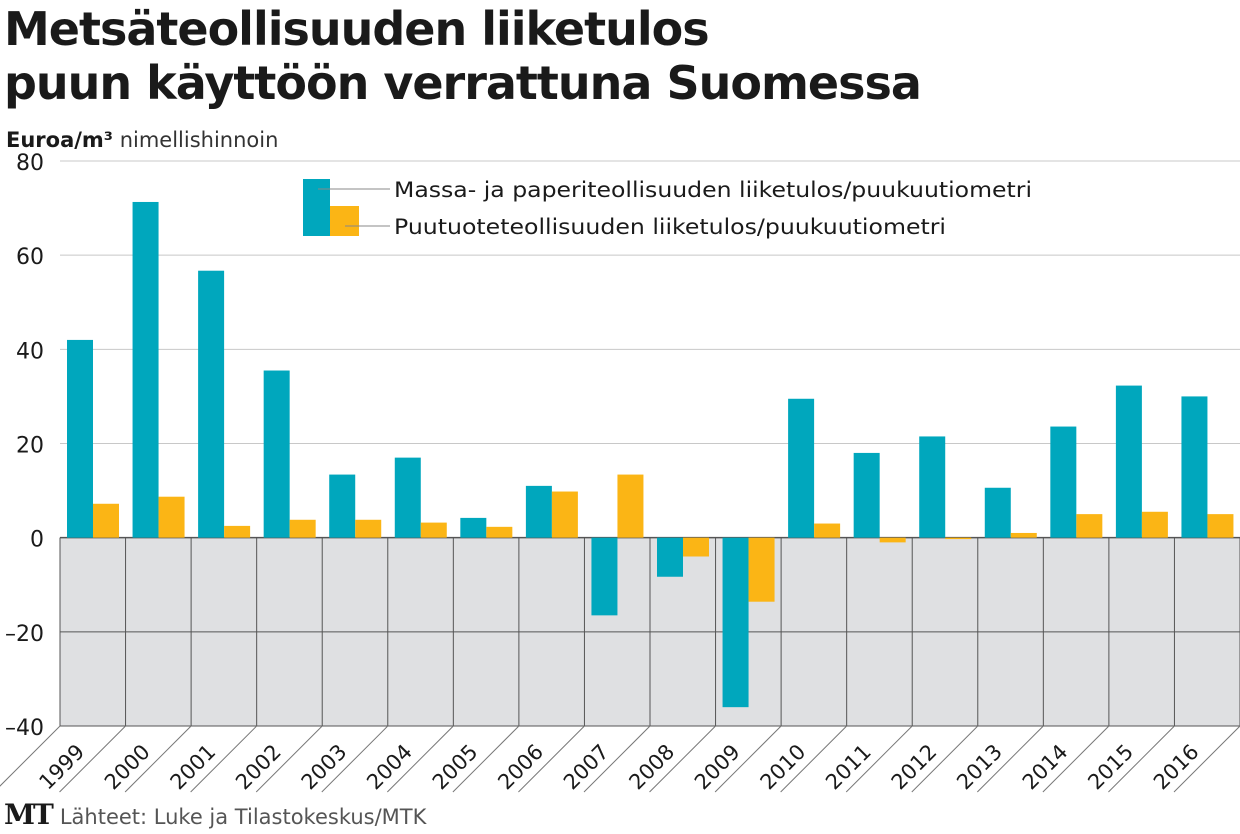 Image resolution: width=1240 pixels, height=834 pixels. What do you see at coordinates (520, 767) in the screenshot?
I see `x-tick-label: 2006` at bounding box center [520, 767].